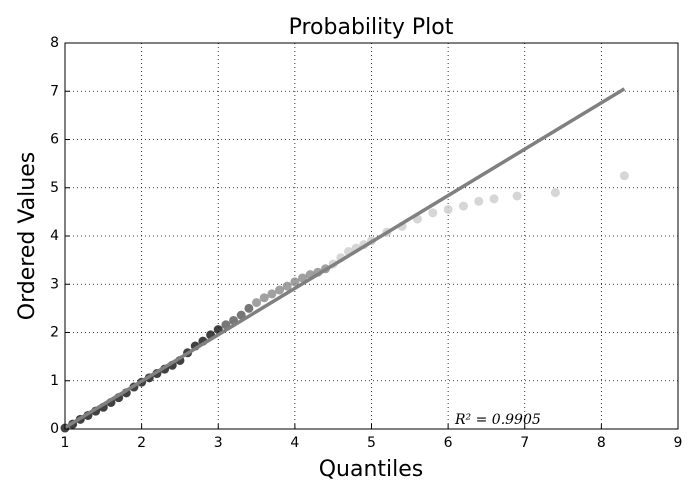  Describe the element at coordinates (54, 91) in the screenshot. I see `y-tick-label: 7` at that location.